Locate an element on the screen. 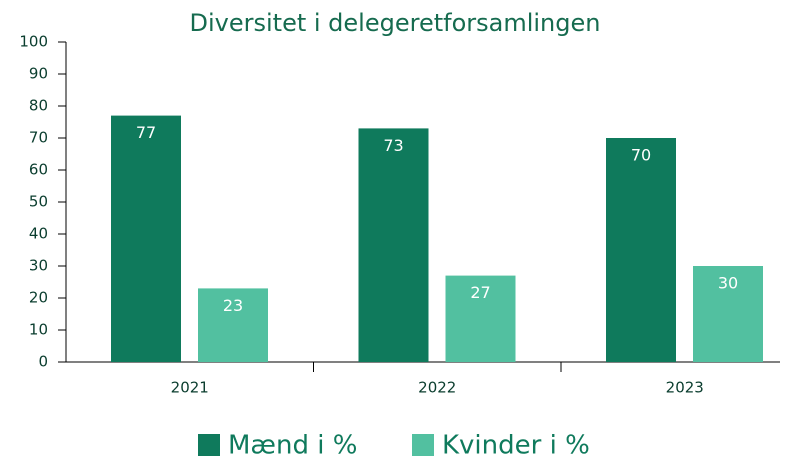 Image resolution: width=785 pixels, height=460 pixels. chart-title: Diversitet i delegeretforsamlingen is located at coordinates (395, 23).